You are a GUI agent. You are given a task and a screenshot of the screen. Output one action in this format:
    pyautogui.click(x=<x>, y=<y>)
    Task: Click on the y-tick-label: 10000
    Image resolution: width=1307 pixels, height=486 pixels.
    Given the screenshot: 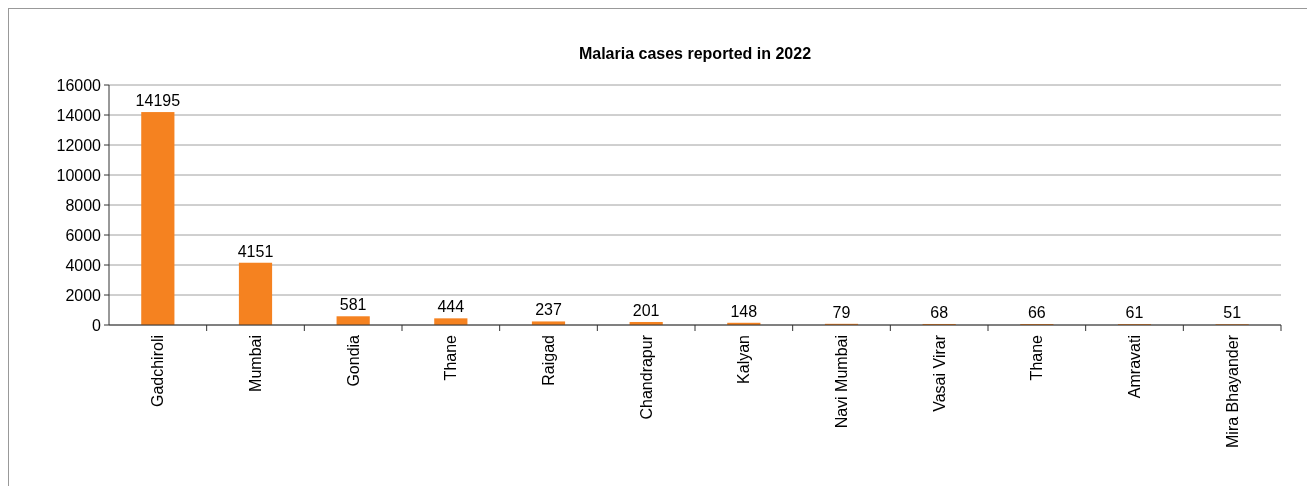 What is the action you would take?
    pyautogui.click(x=79, y=175)
    